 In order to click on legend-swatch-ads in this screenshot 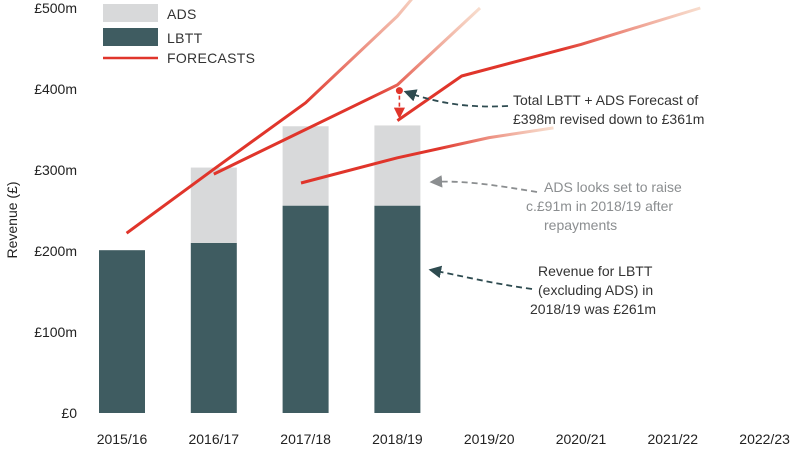, I will do `click(130, 13)`.